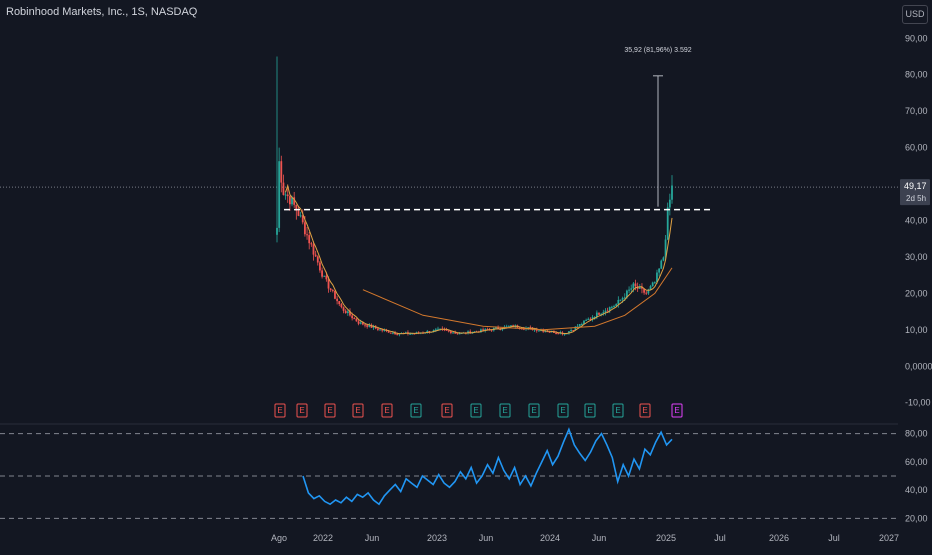 The image size is (932, 555). What do you see at coordinates (720, 538) in the screenshot?
I see `time-tick-label: Jul` at bounding box center [720, 538].